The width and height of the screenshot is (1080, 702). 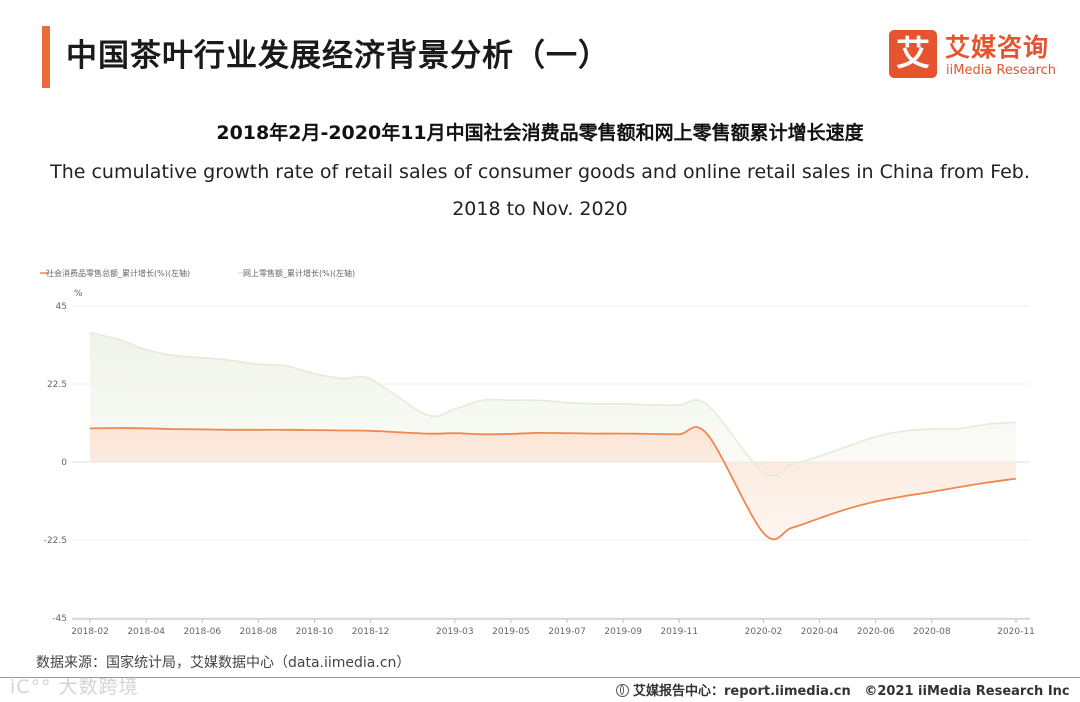 What do you see at coordinates (967, 691) in the screenshot?
I see `copyright: ©2021 iiMedia Research Inc` at bounding box center [967, 691].